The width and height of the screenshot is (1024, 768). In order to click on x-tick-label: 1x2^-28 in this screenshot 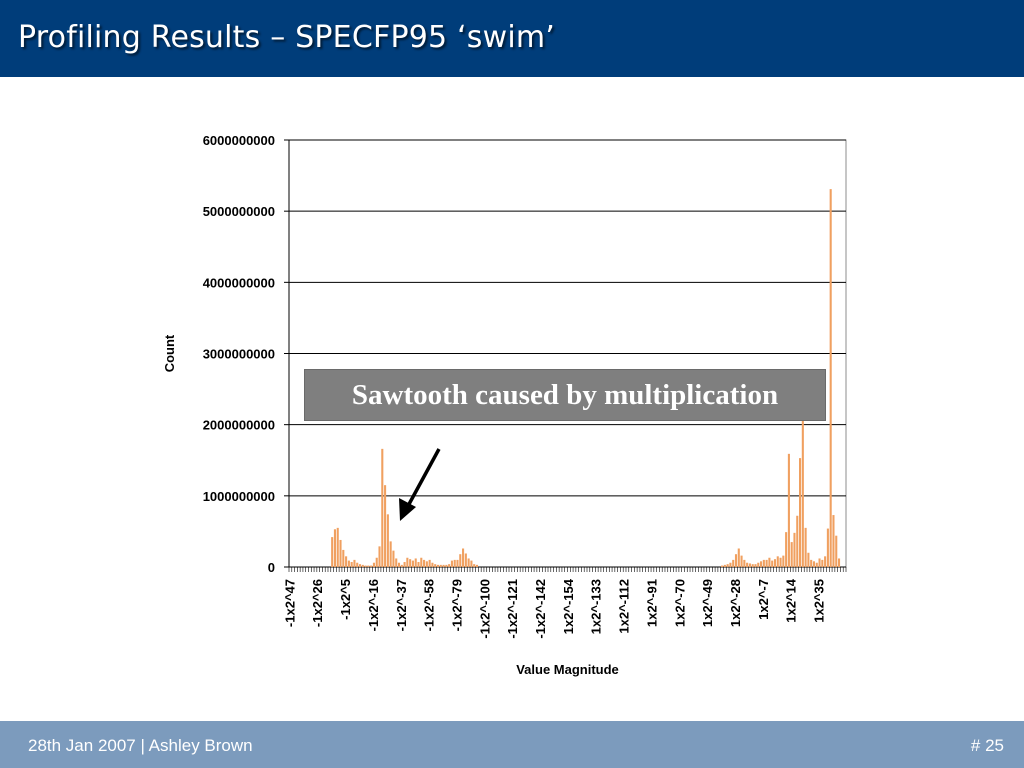, I will do `click(735, 603)`.